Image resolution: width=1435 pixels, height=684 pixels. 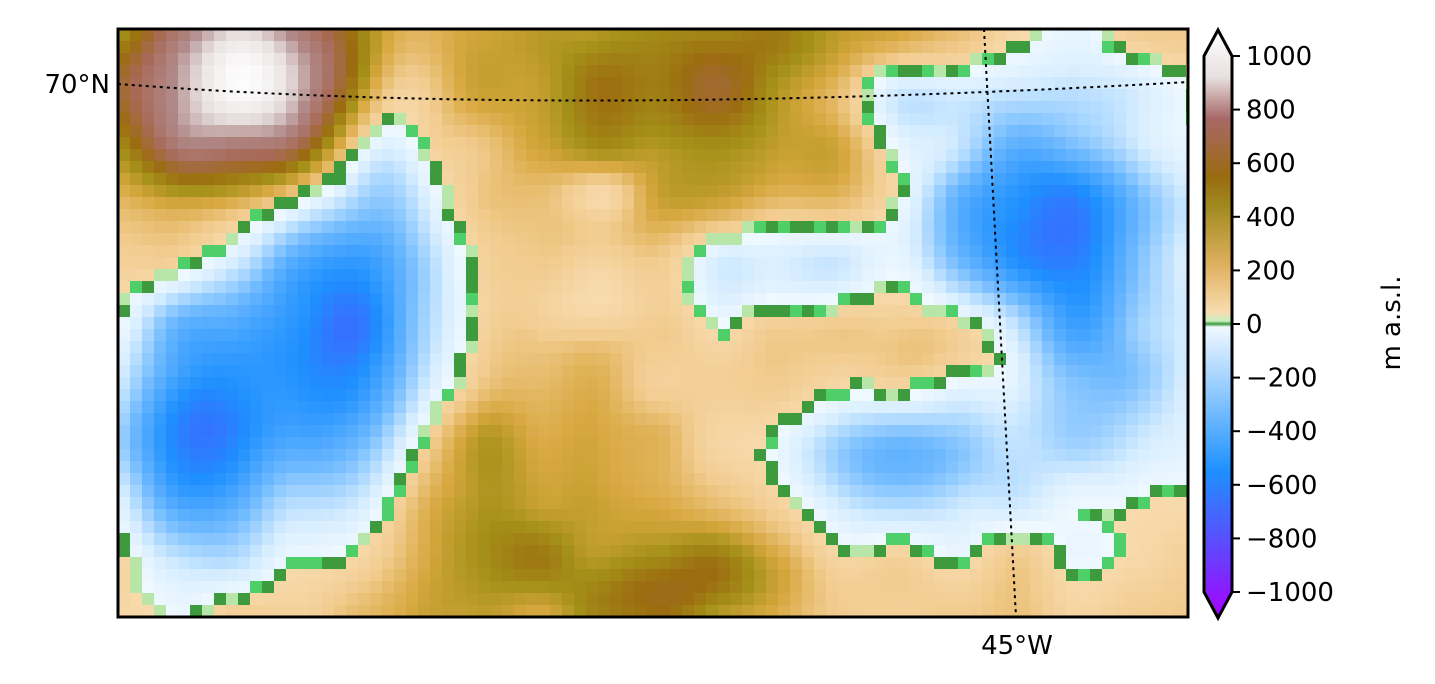 What do you see at coordinates (77, 85) in the screenshot?
I see `latitude-label: 70°N` at bounding box center [77, 85].